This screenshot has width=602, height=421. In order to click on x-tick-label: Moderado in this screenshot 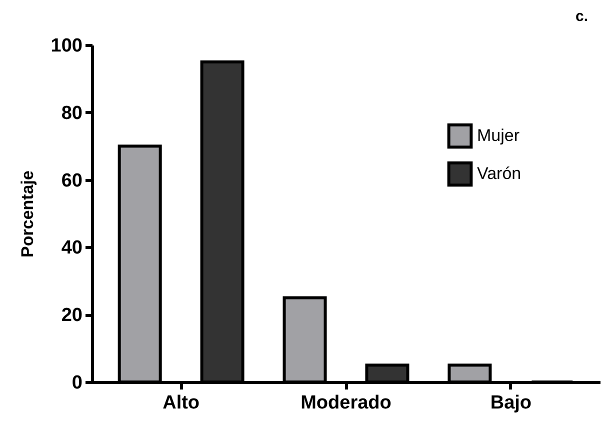, I will do `click(346, 403)`.